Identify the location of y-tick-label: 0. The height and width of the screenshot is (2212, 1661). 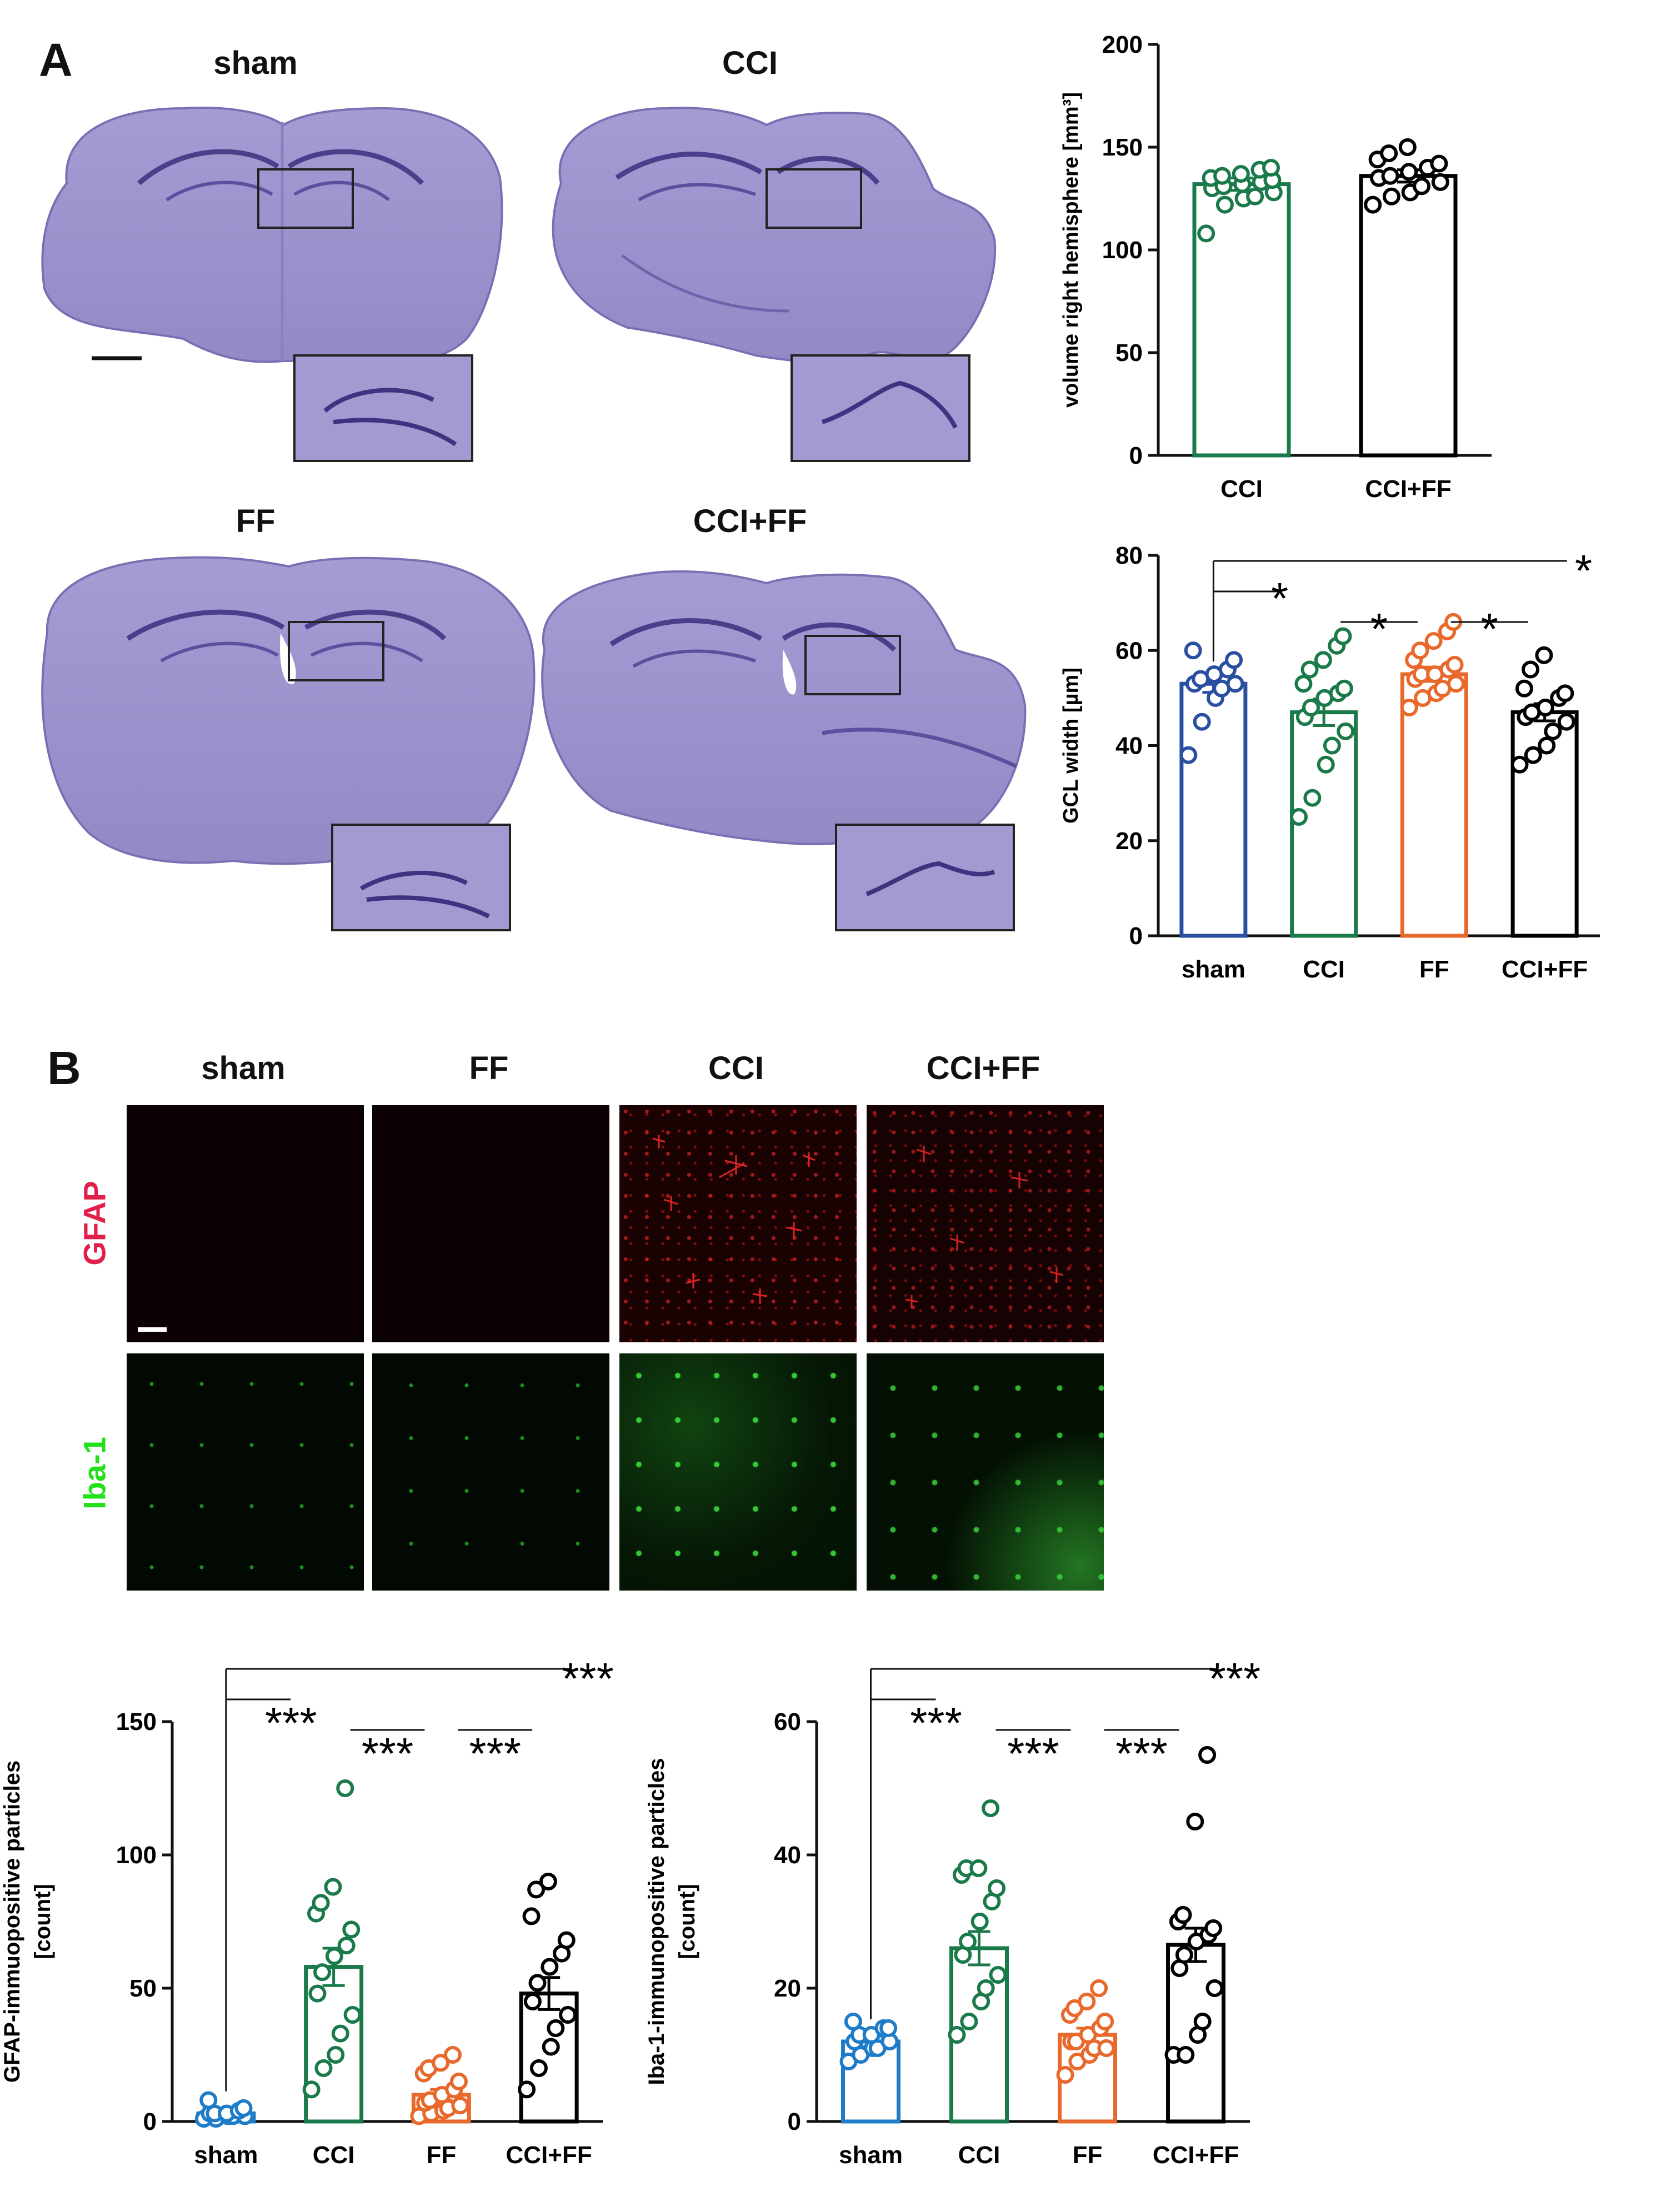
(794, 2121).